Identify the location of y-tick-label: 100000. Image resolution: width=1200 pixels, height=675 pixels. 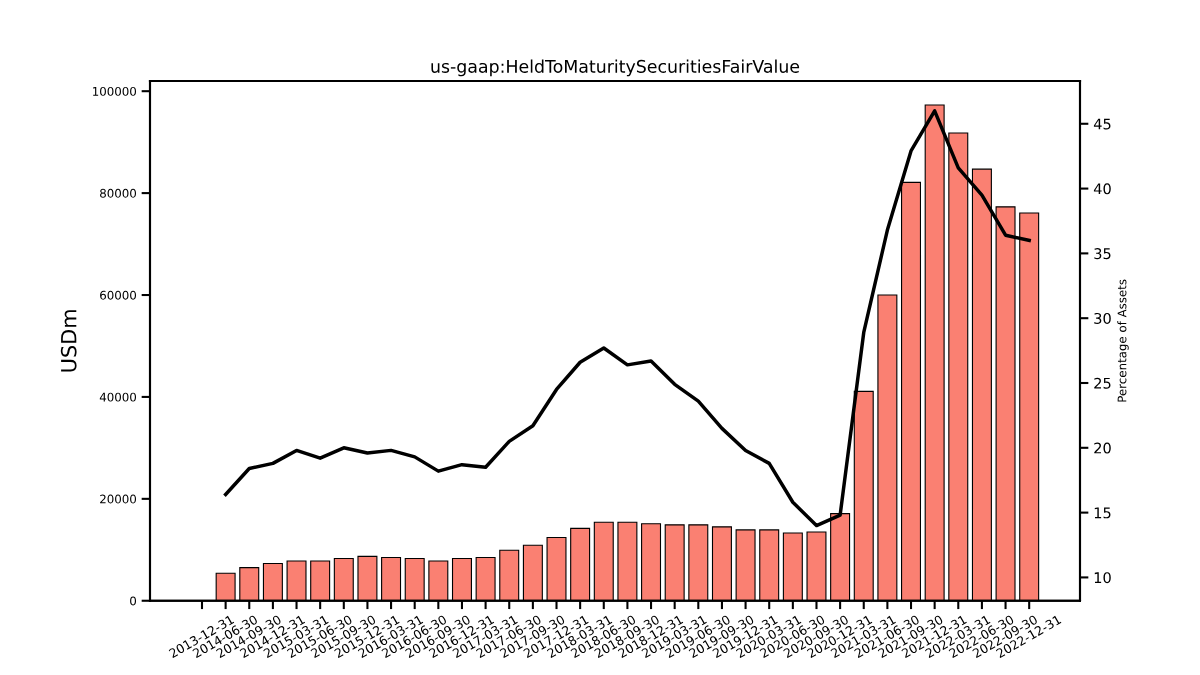
(115, 91).